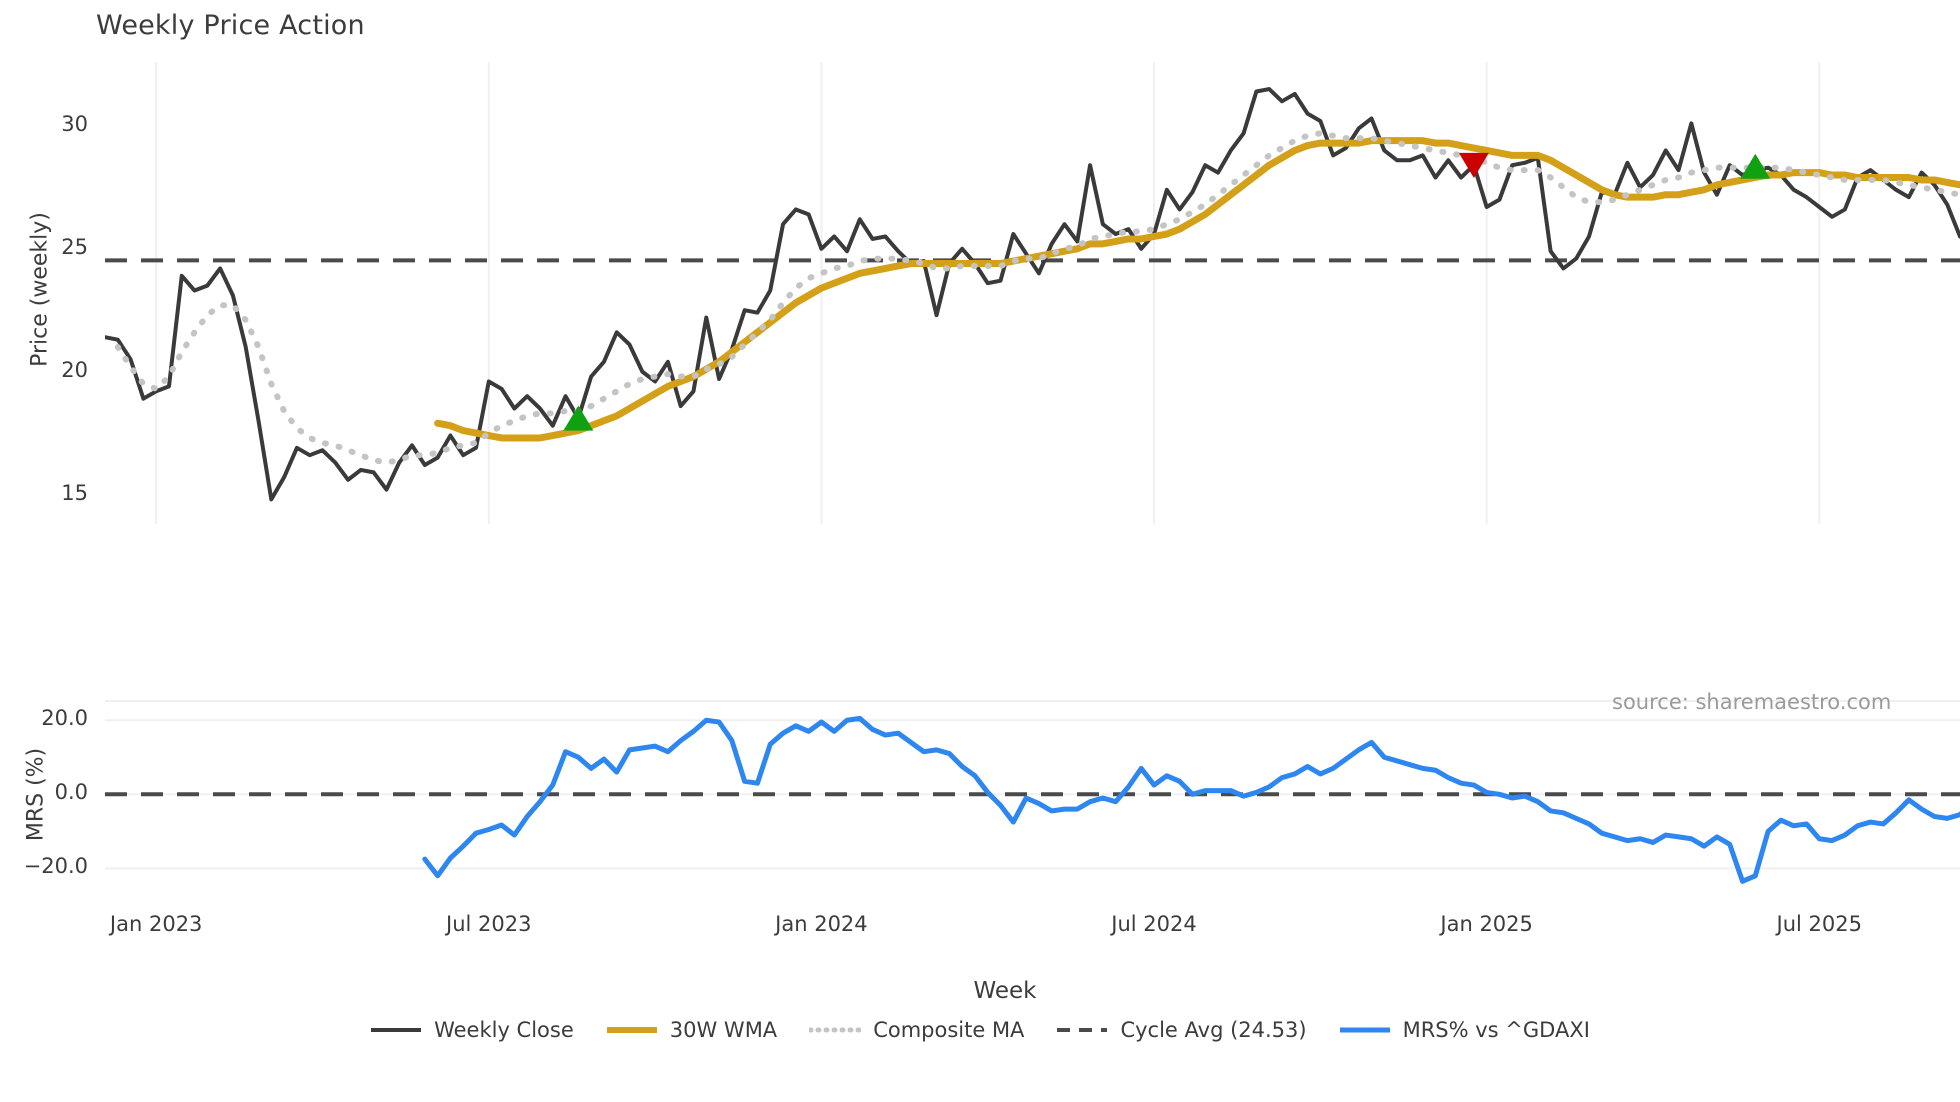 The height and width of the screenshot is (1102, 1960). I want to click on x-axis-tick: Jan 2023, so click(156, 924).